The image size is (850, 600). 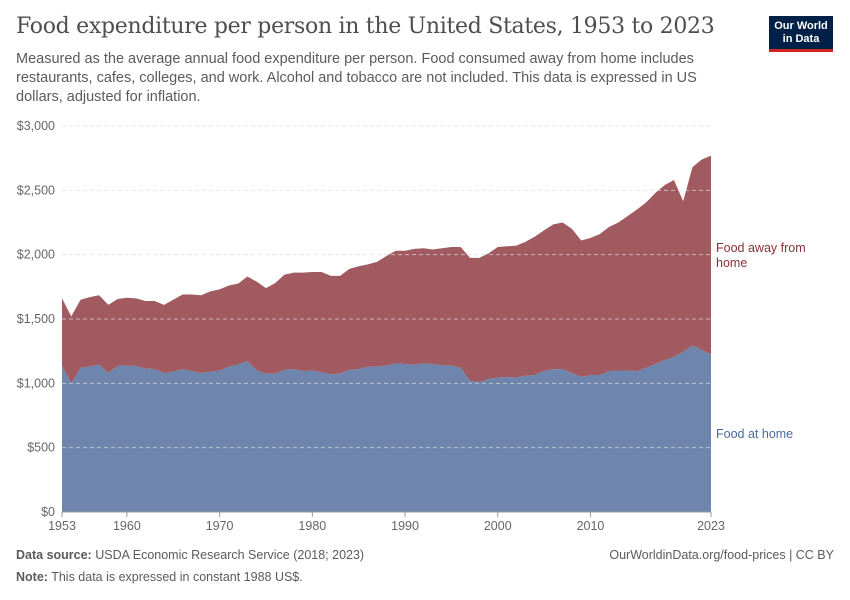 I want to click on x-tick-label: 1970, so click(x=220, y=526).